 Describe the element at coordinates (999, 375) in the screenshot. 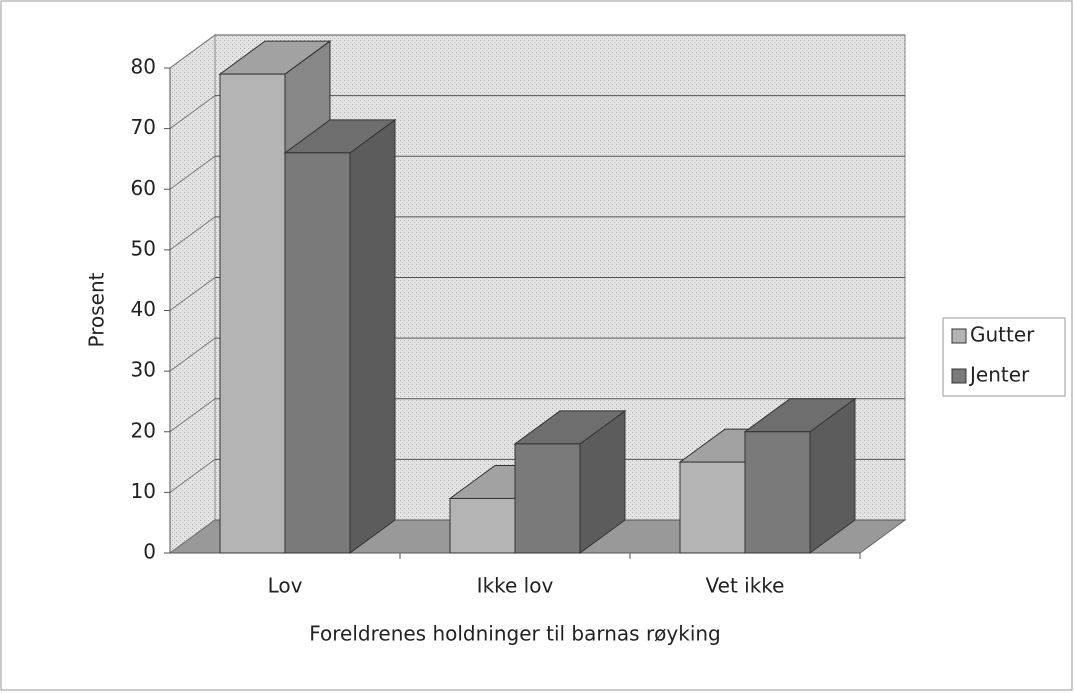

I see `legend-label: Jenter` at that location.